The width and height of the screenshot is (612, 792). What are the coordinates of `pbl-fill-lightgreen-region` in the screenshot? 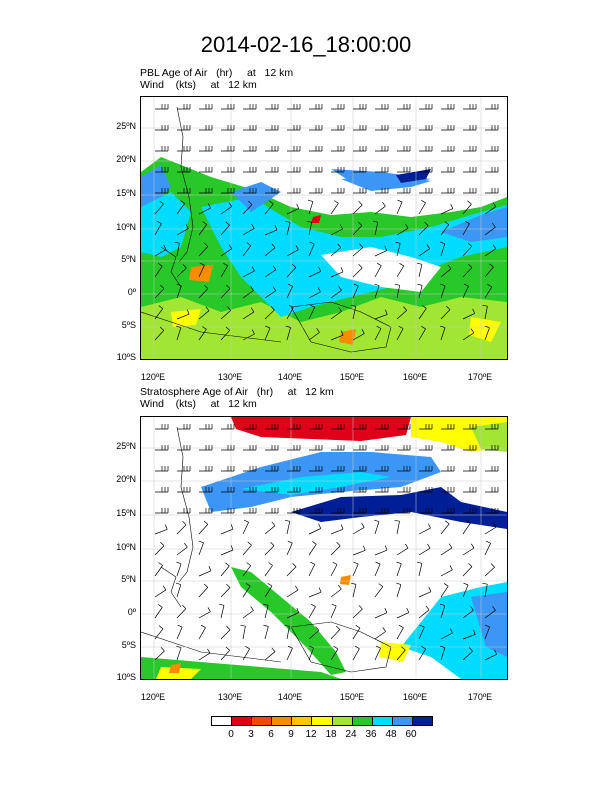 It's located at (324, 328).